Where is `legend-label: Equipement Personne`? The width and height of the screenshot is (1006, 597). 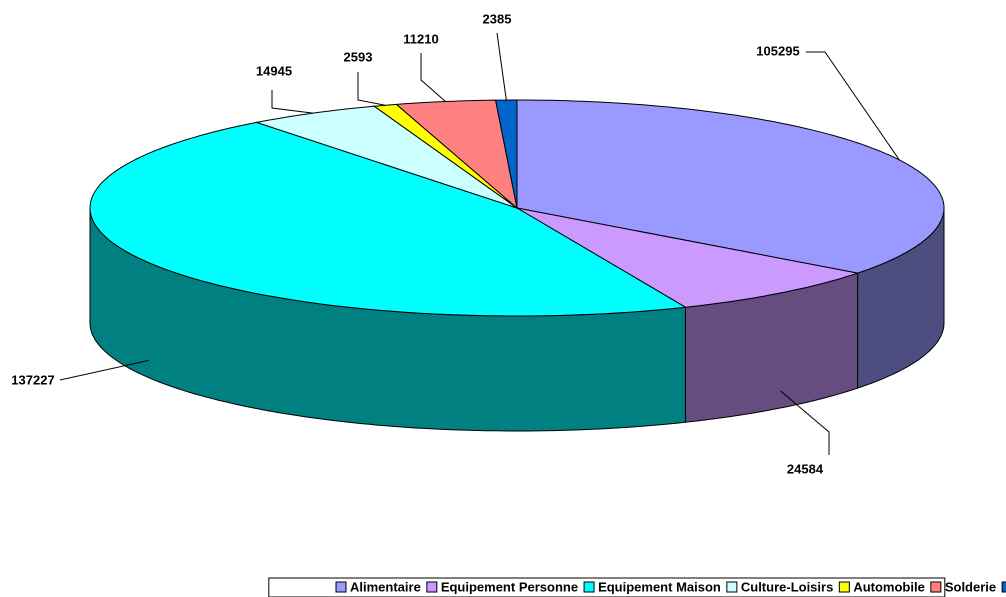 legend-label: Equipement Personne is located at coordinates (509, 586).